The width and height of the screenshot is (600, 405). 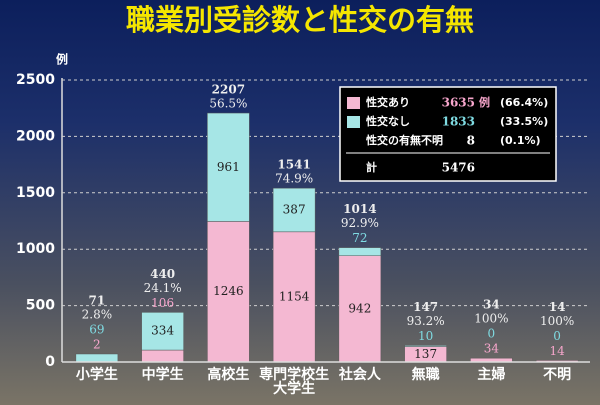 I want to click on legend-count: 3635, so click(x=458, y=103).